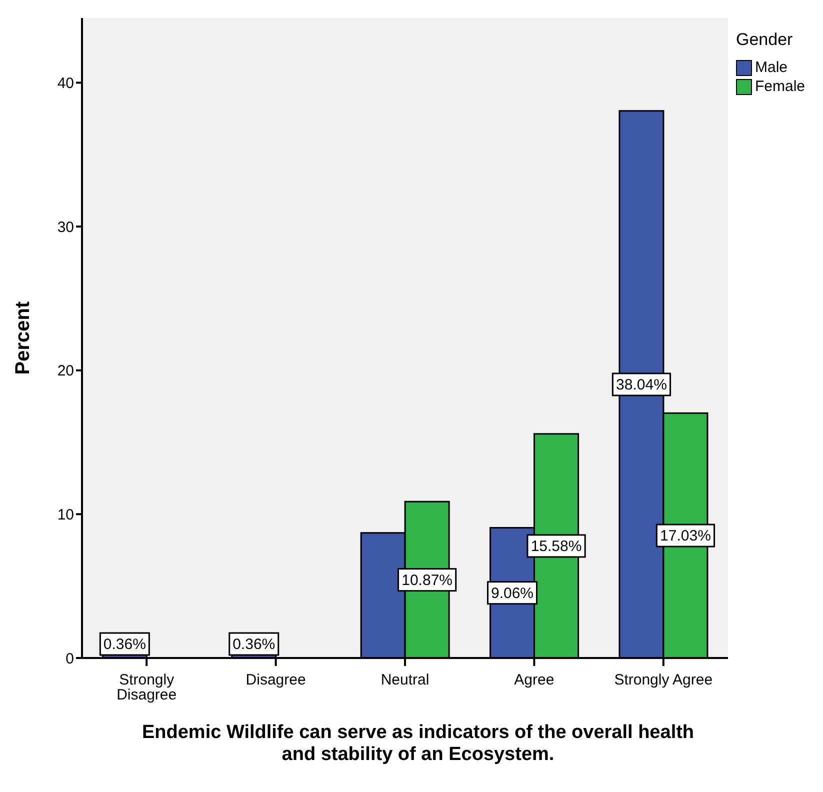  Describe the element at coordinates (146, 688) in the screenshot. I see `x-tick-label: Strongly Disagree` at that location.